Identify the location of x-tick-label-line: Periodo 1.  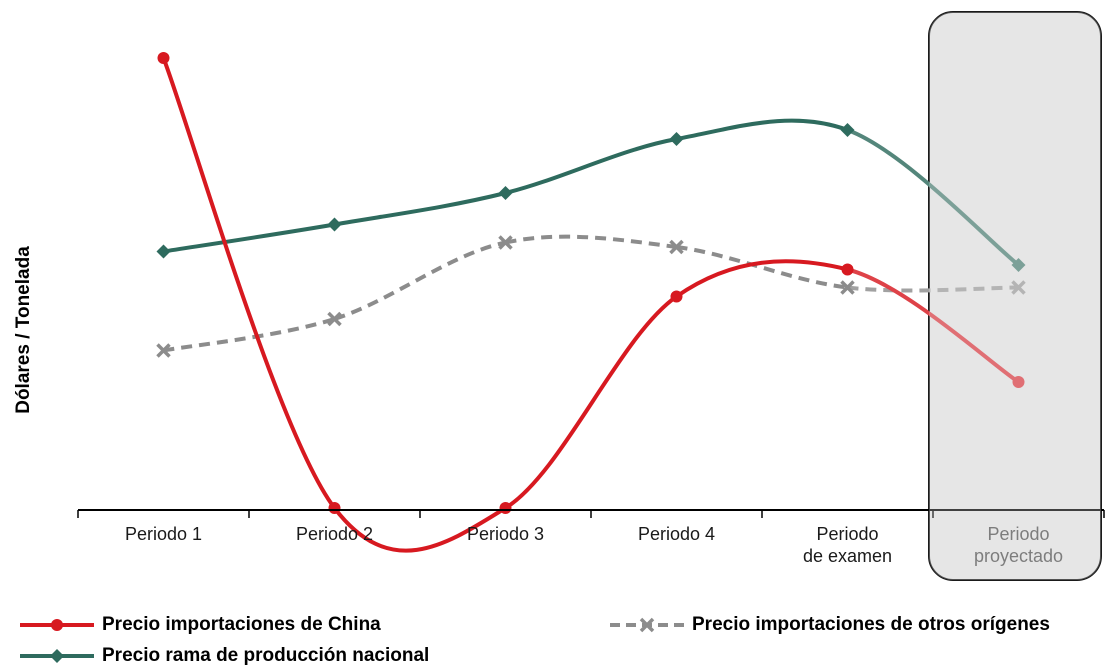
(163, 534).